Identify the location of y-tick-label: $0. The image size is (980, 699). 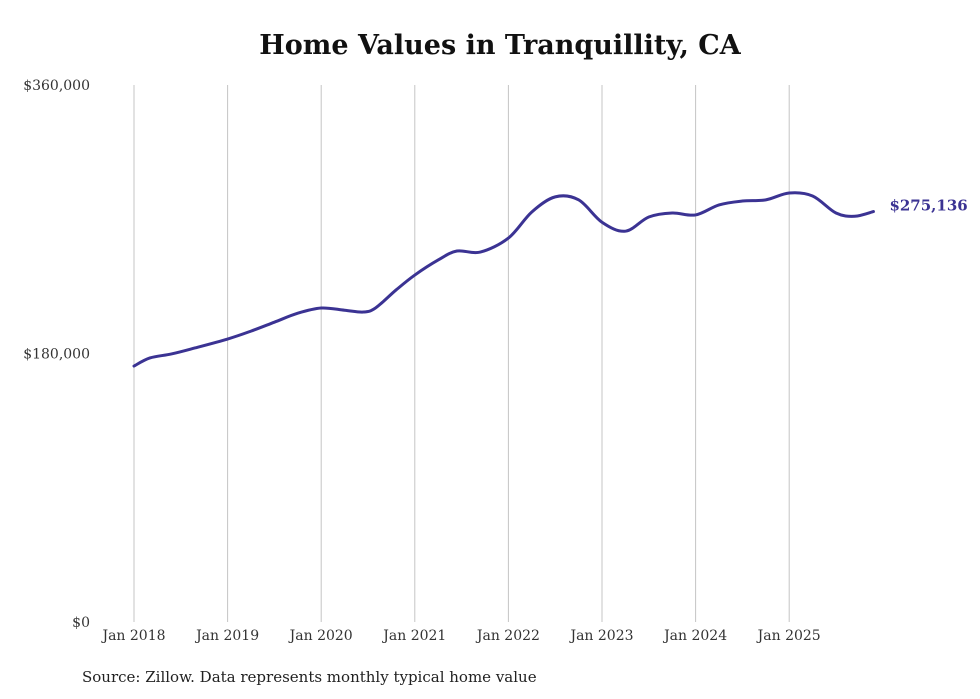
(81, 623).